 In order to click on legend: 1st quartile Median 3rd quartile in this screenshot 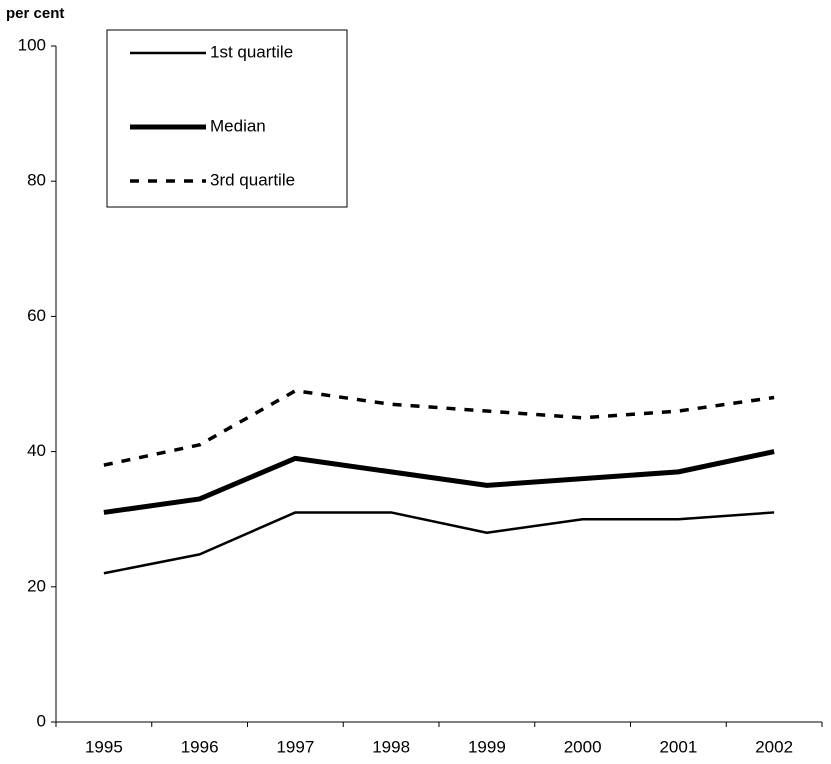, I will do `click(227, 118)`.